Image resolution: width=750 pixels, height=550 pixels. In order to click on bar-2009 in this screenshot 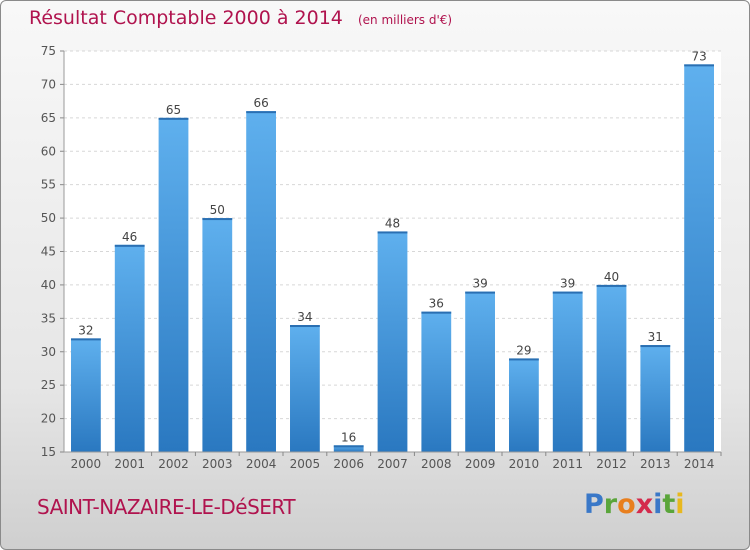, I will do `click(480, 371)`.